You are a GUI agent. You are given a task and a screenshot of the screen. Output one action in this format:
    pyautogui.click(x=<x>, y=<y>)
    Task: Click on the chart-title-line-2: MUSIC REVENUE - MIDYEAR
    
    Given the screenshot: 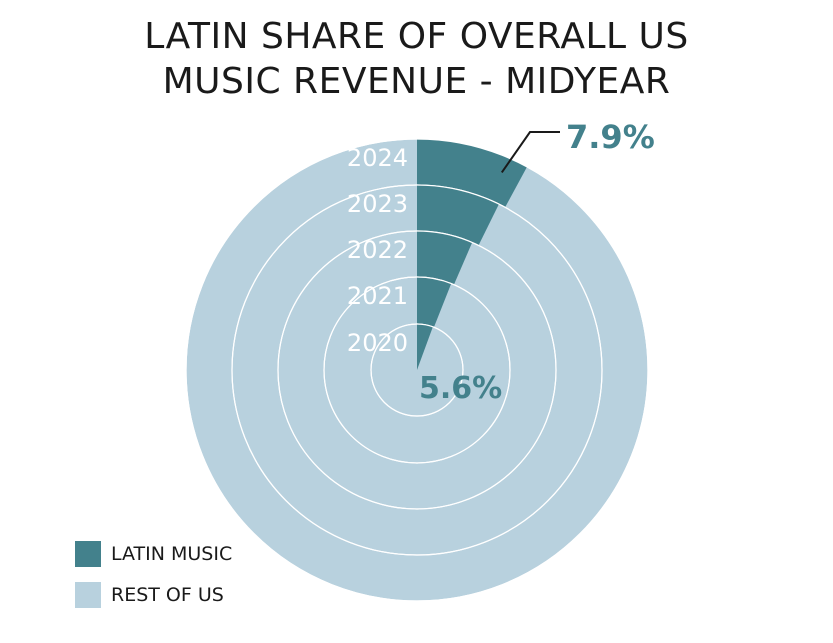 What is the action you would take?
    pyautogui.click(x=416, y=81)
    